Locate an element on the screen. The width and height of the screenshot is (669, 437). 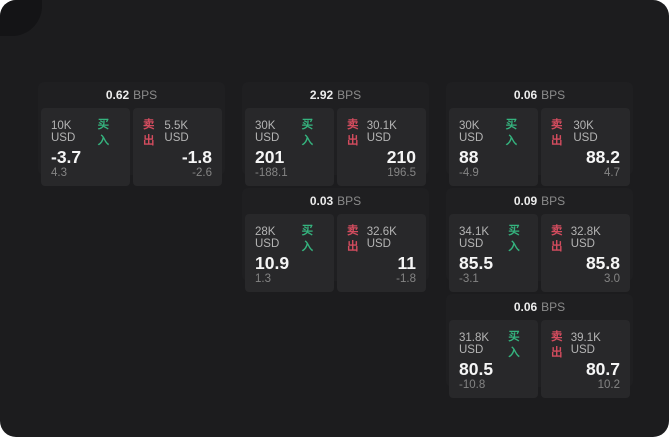
sell-size: 30K USD is located at coordinates (585, 132).